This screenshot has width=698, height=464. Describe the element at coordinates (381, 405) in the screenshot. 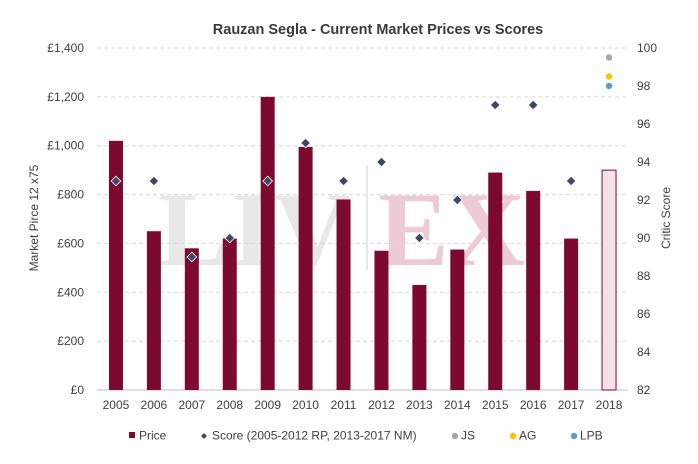

I see `x-tick-label: 2012` at that location.